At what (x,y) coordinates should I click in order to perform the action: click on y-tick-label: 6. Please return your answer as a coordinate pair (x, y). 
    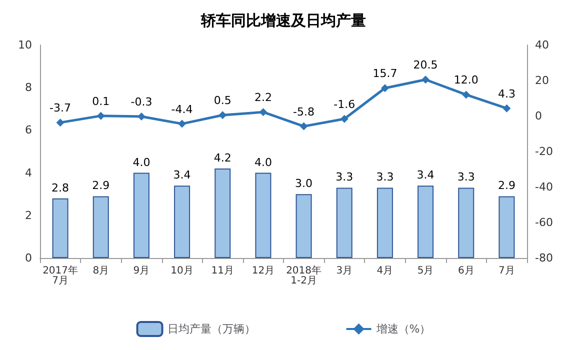
    Looking at the image, I should click on (28, 130).